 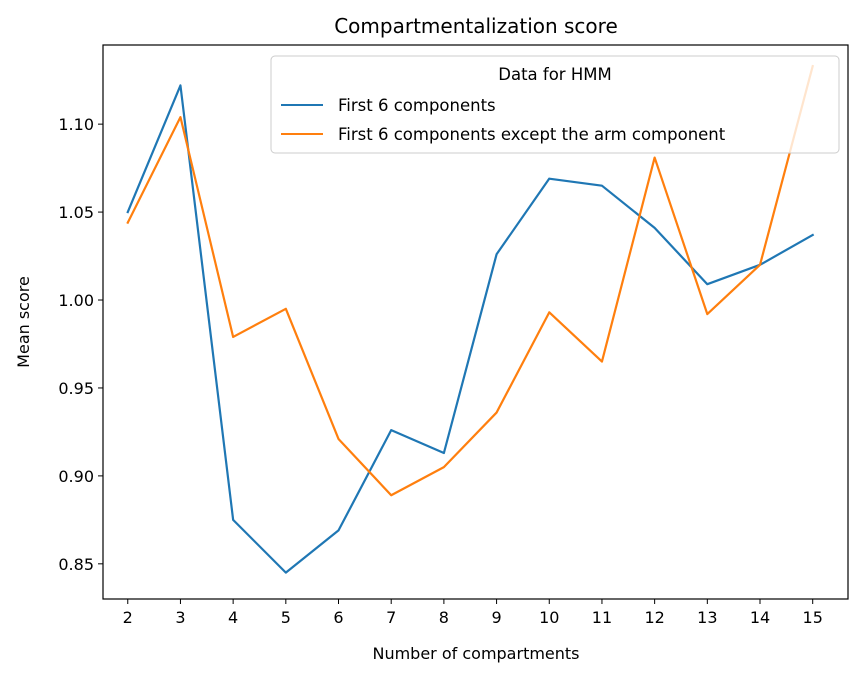 What do you see at coordinates (602, 617) in the screenshot?
I see `x-tick-label: 11` at bounding box center [602, 617].